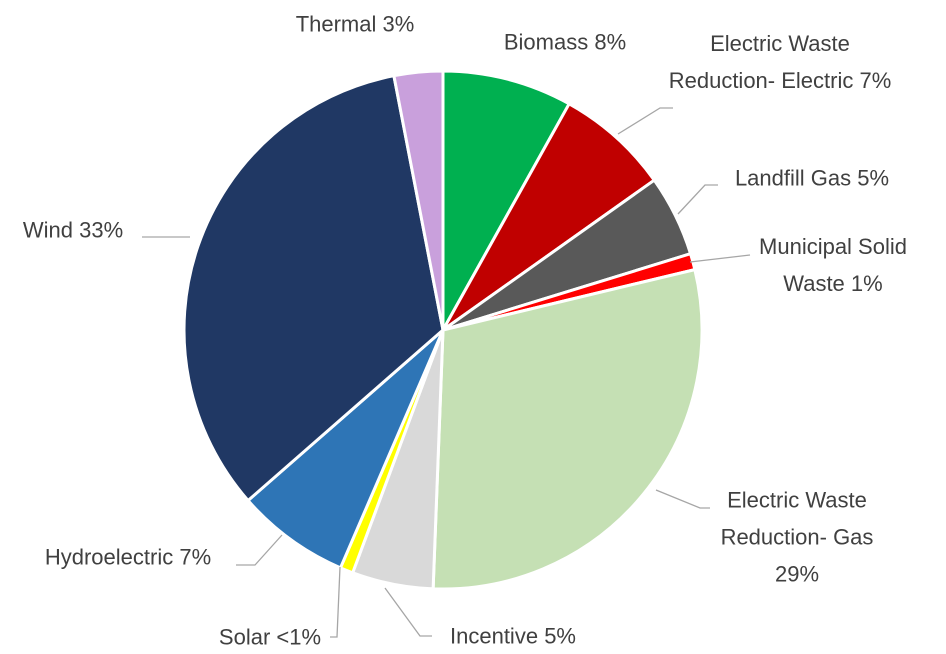 The height and width of the screenshot is (654, 946). I want to click on category-name: Electric Waste Reduction- Gas, so click(797, 518).